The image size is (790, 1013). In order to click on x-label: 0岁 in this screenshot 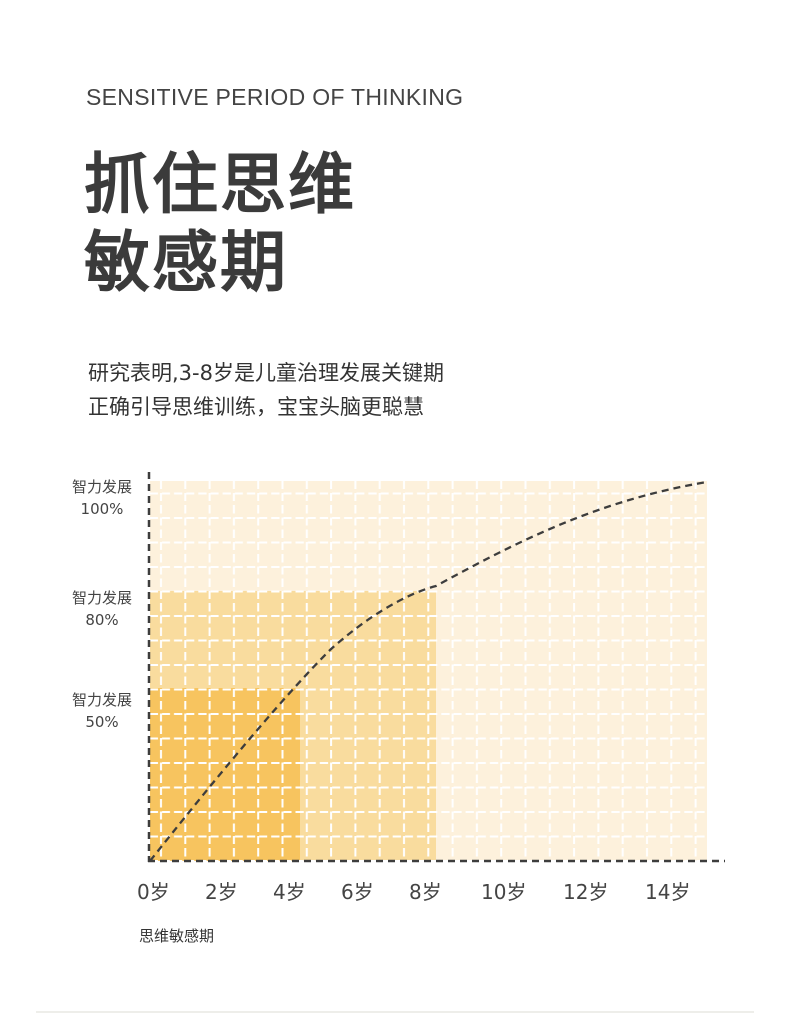, I will do `click(153, 892)`.